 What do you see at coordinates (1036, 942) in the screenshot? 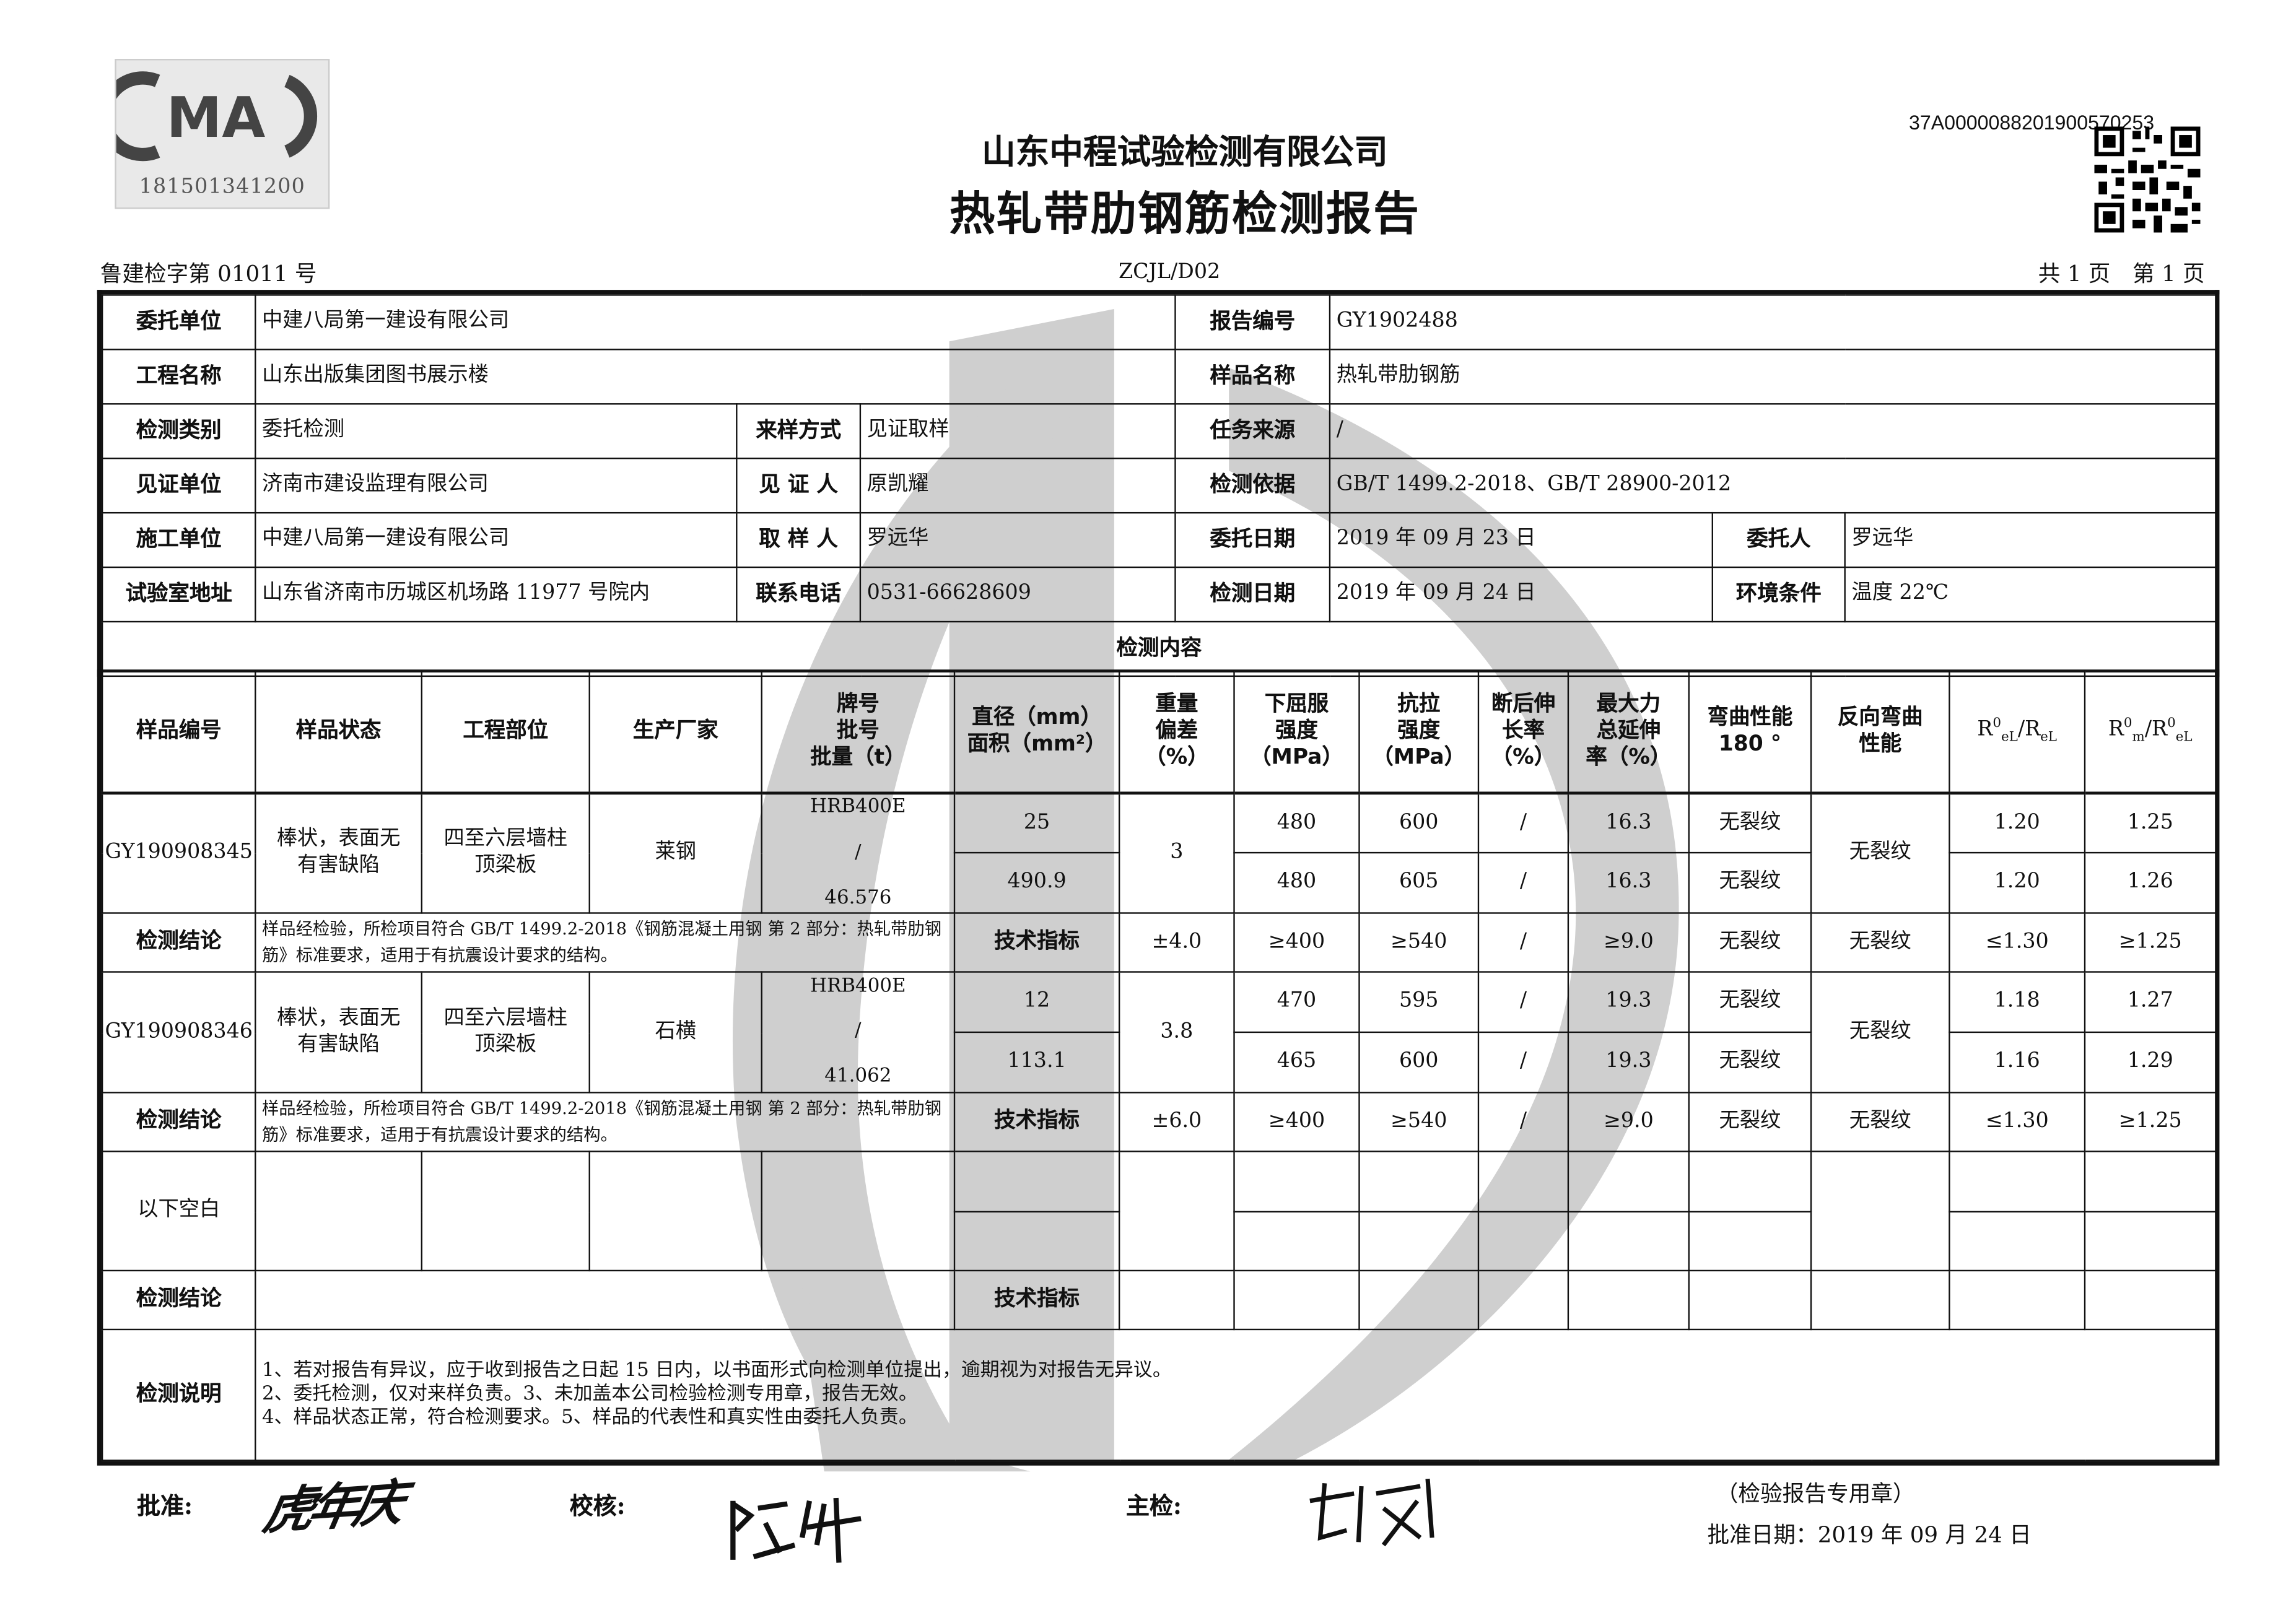
I see `spec-label: 技术指标` at bounding box center [1036, 942].